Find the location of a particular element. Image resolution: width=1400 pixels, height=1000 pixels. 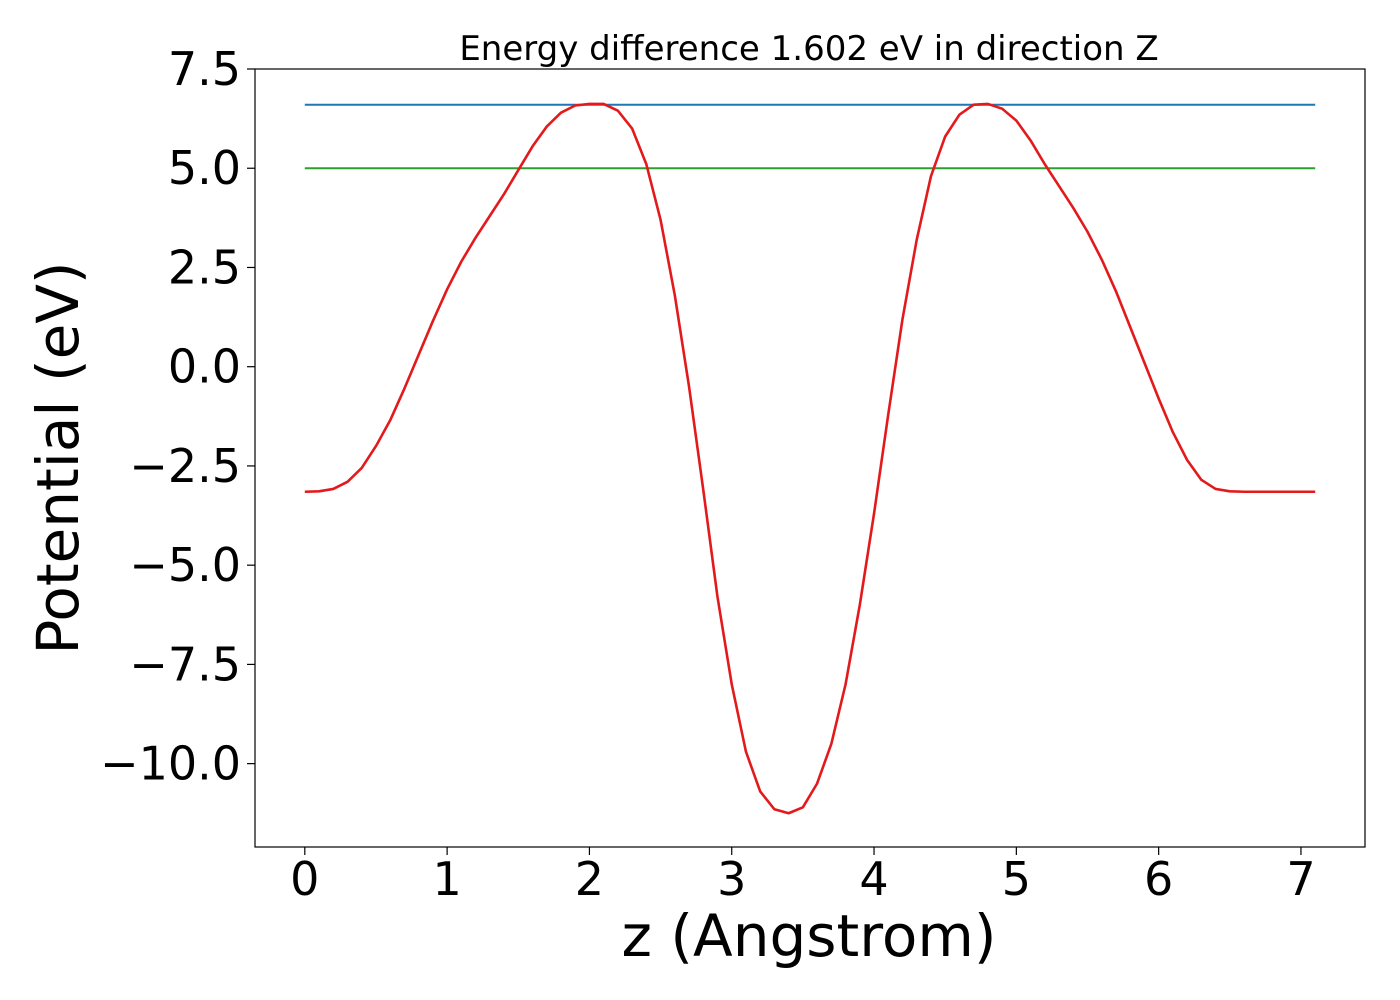

y-tick-label: −5.0 is located at coordinates (185, 565).